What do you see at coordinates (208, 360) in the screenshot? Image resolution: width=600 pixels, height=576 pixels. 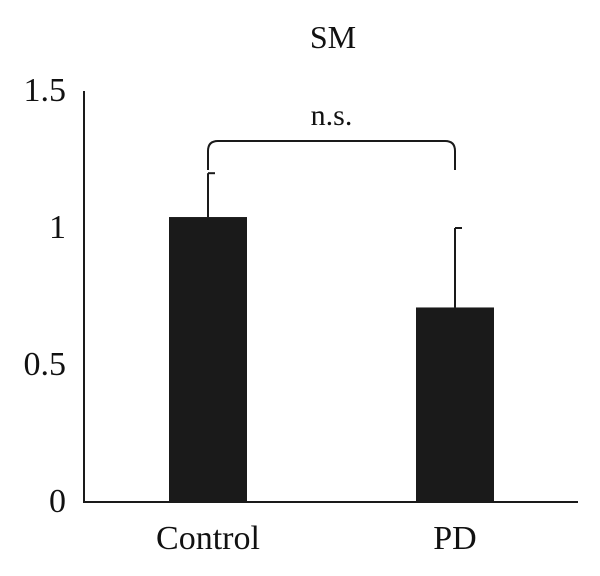 I see `bar-control` at bounding box center [208, 360].